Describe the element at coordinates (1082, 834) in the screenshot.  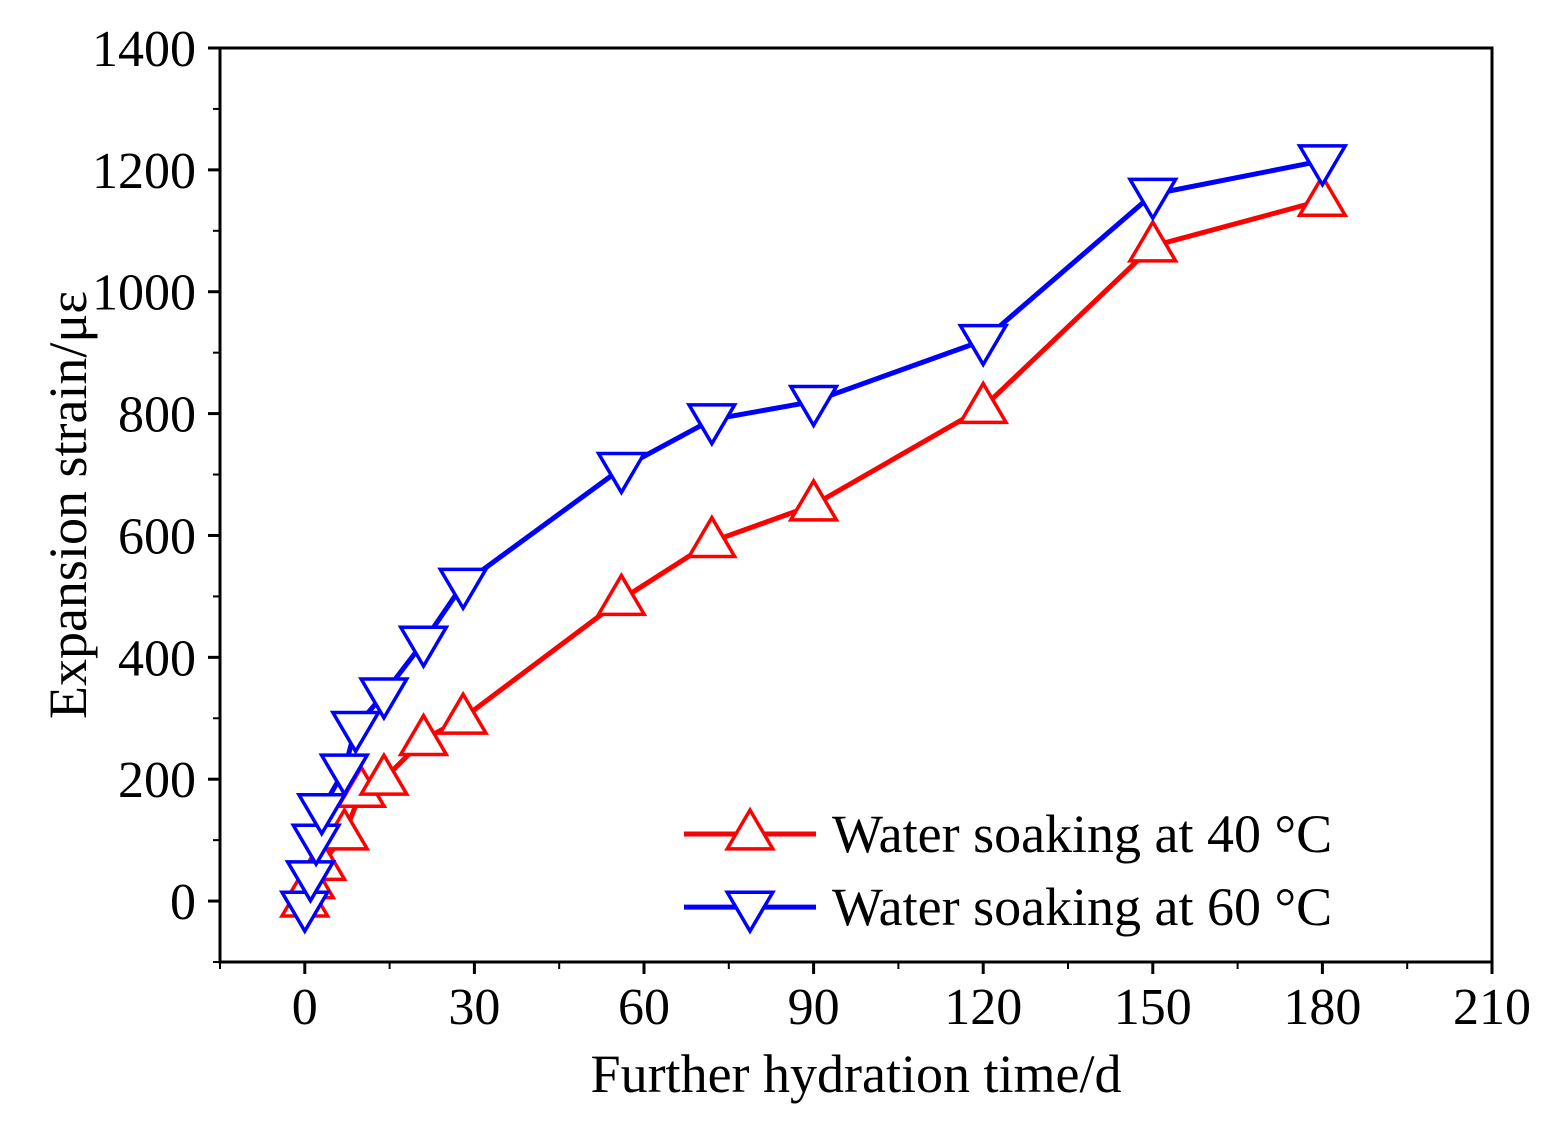
I see `legend-label-40c: Water soaking at 40 °C` at that location.